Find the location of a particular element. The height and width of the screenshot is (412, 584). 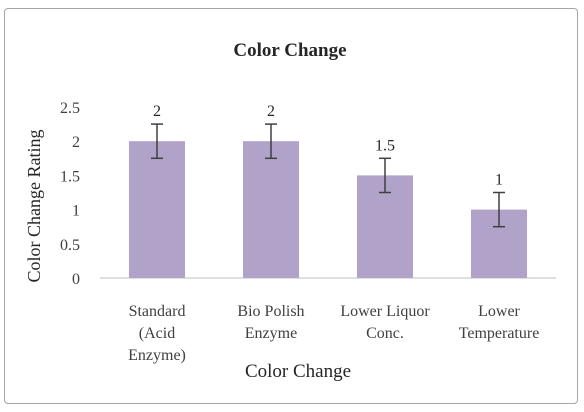

y-tick-label: 1 is located at coordinates (76, 211).